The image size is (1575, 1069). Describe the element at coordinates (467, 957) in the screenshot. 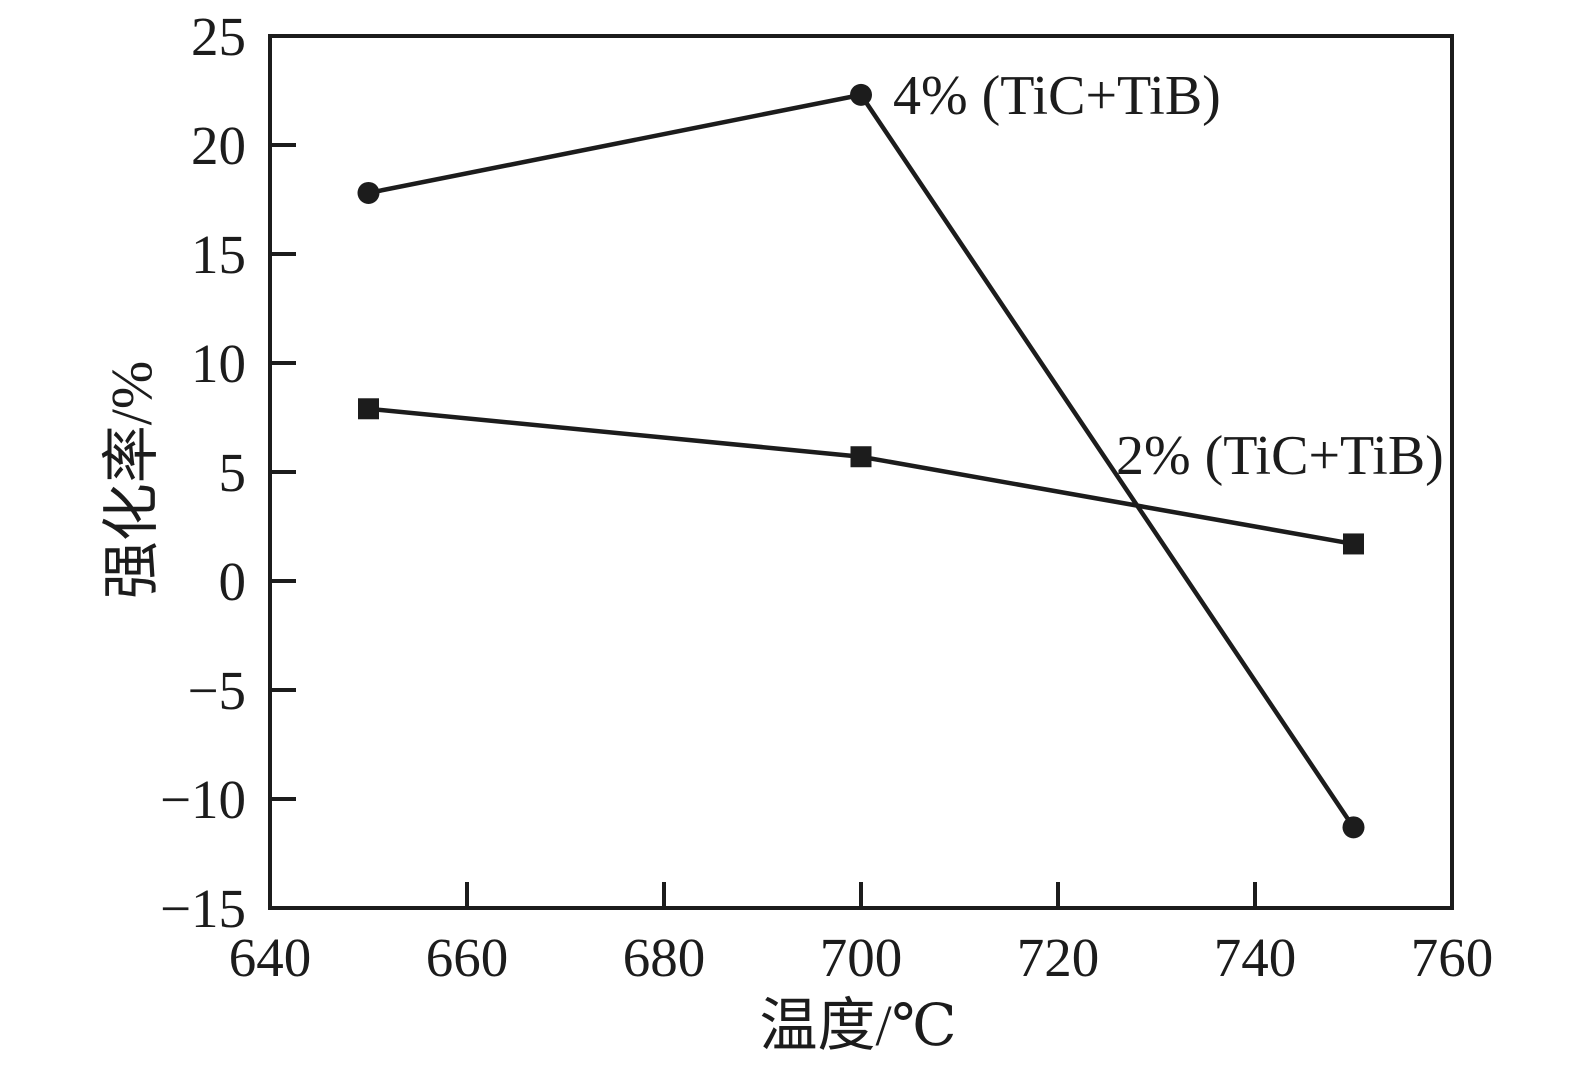

I see `x-axis-tick-label: 660` at that location.